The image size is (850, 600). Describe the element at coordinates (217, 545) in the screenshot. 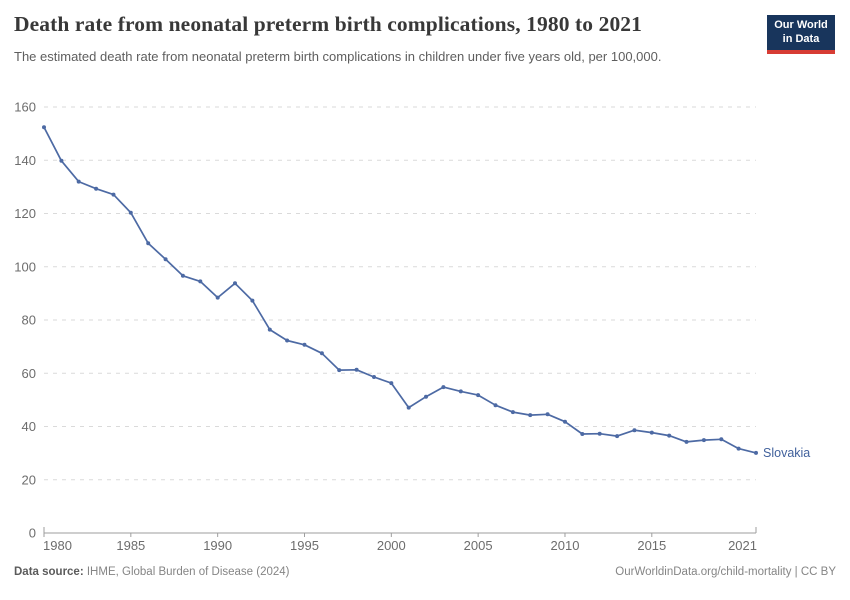

I see `x-axis-tick-label: 1990` at that location.